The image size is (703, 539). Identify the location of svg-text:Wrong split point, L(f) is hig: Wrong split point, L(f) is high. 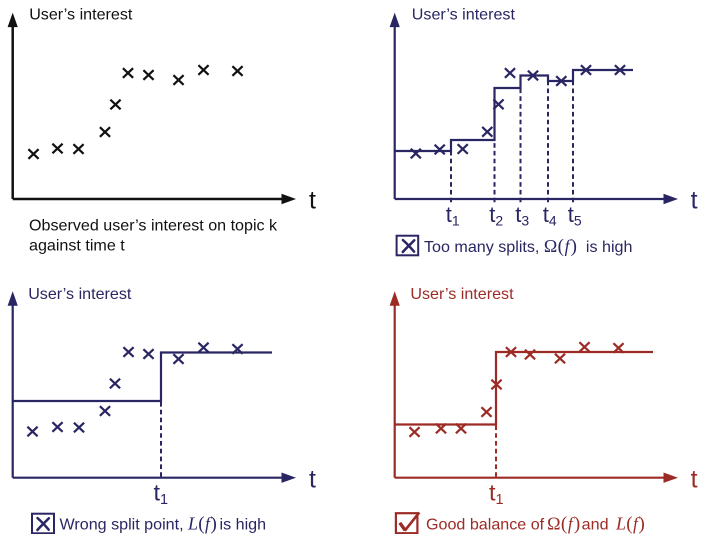
(163, 524).